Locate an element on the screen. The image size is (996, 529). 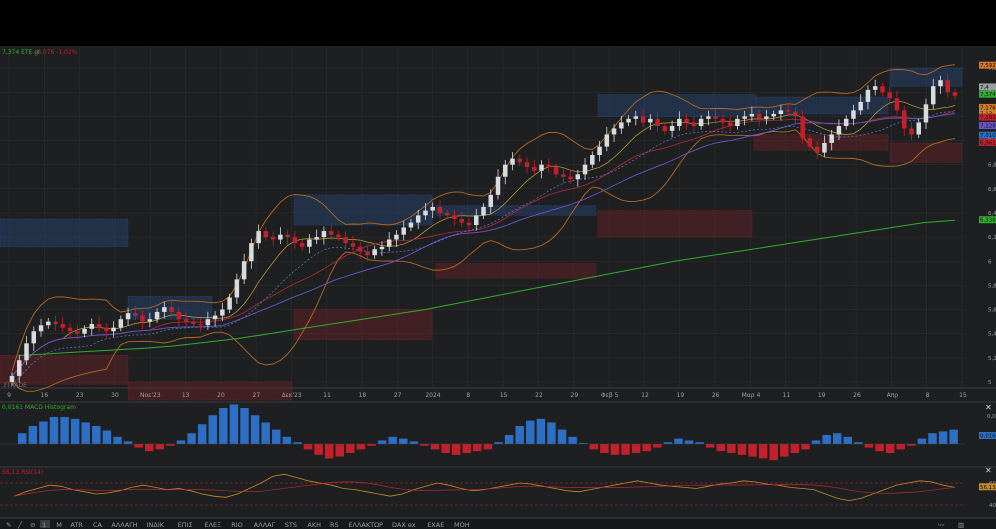
pencil-icon: ✎ is located at coordinates (8, 525).